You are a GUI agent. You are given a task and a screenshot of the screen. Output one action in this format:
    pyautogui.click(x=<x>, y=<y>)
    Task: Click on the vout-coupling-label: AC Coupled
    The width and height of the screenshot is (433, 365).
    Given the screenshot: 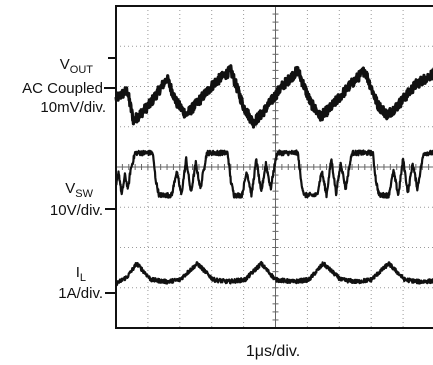 What is the action you would take?
    pyautogui.click(x=62, y=88)
    